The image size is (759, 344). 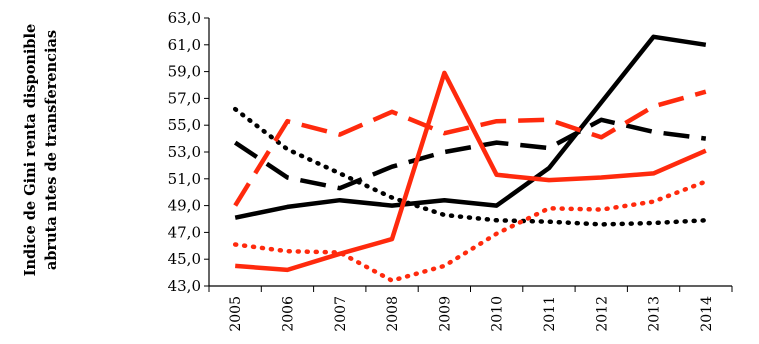 What do you see at coordinates (51, 150) in the screenshot?
I see `y-axis-label-line-2: abruta ntes de transferencias` at bounding box center [51, 150].